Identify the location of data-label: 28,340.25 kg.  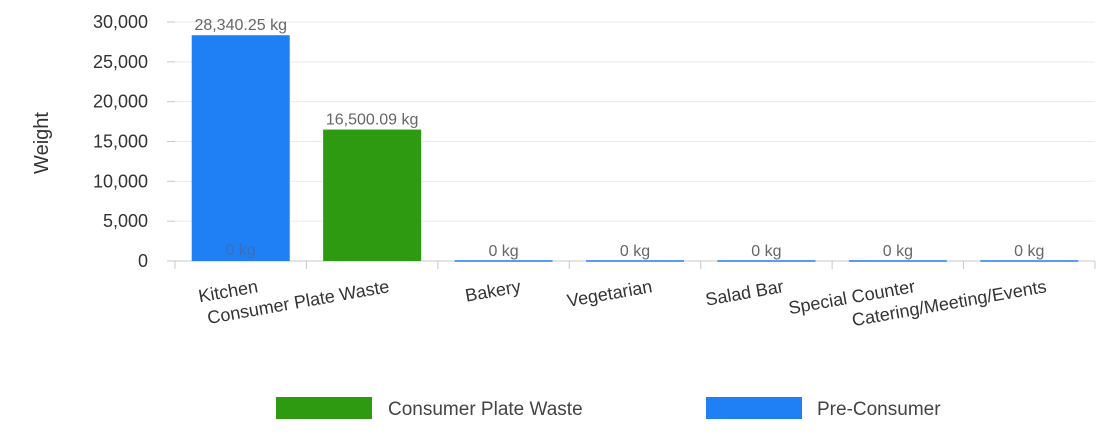
(240, 25).